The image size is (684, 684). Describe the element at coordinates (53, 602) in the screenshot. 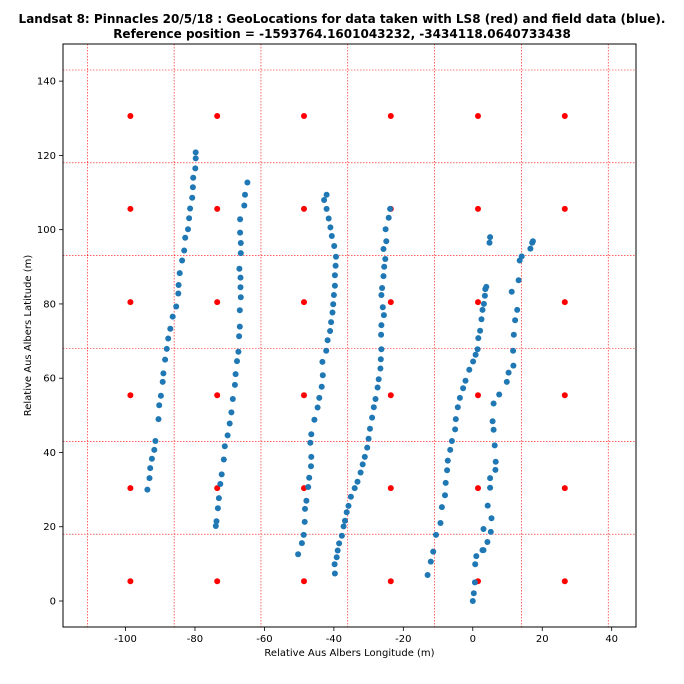

I see `y-tick-label: 0` at that location.